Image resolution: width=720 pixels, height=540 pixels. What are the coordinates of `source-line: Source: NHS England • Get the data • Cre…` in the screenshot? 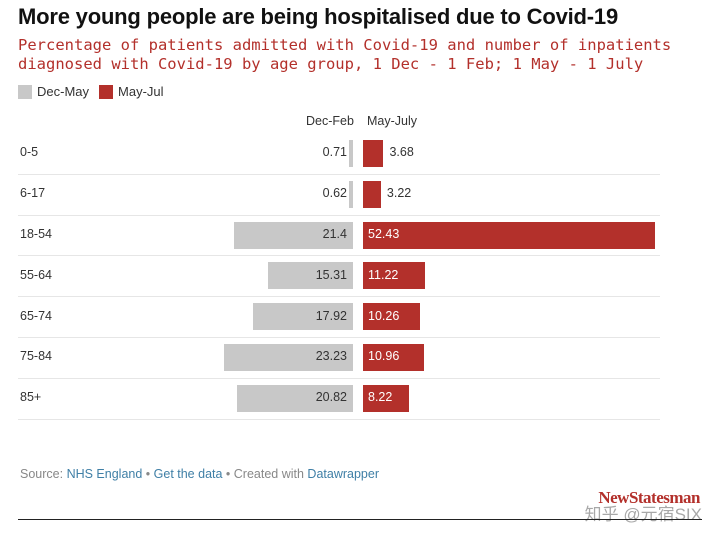 It's located at (199, 474).